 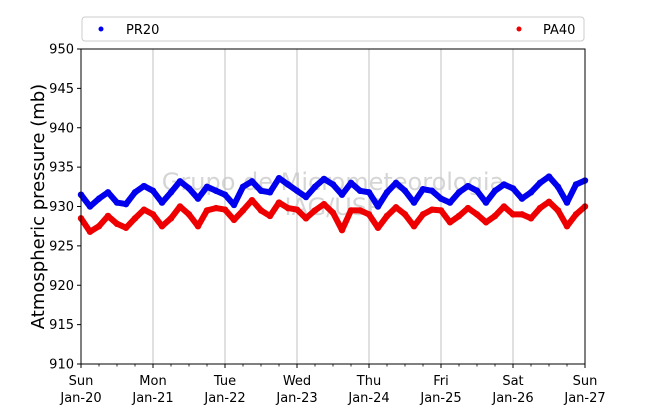 What do you see at coordinates (61, 128) in the screenshot?
I see `y-tick-label-940: 940` at bounding box center [61, 128].